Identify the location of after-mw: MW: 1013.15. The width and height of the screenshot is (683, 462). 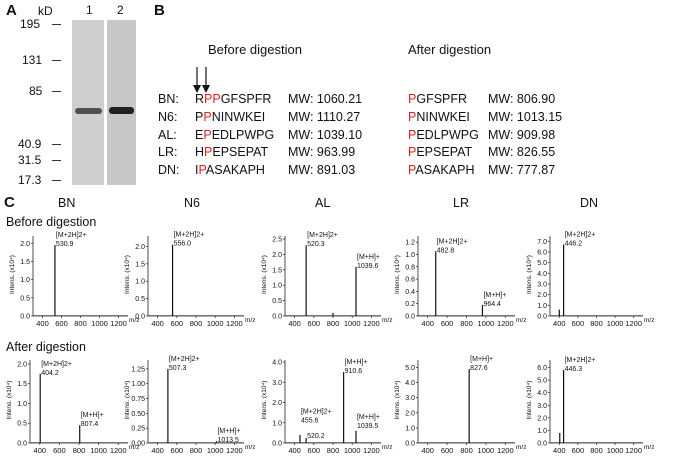
(525, 117).